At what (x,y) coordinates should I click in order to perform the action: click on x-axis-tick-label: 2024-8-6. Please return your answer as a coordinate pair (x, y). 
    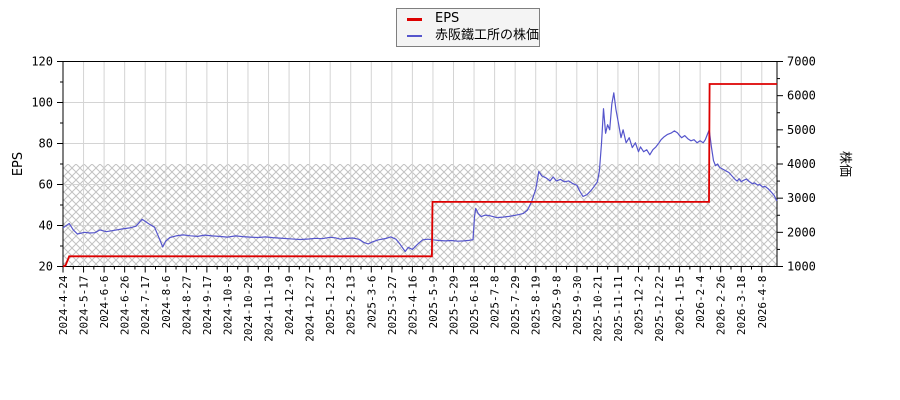
    Looking at the image, I should click on (166, 302).